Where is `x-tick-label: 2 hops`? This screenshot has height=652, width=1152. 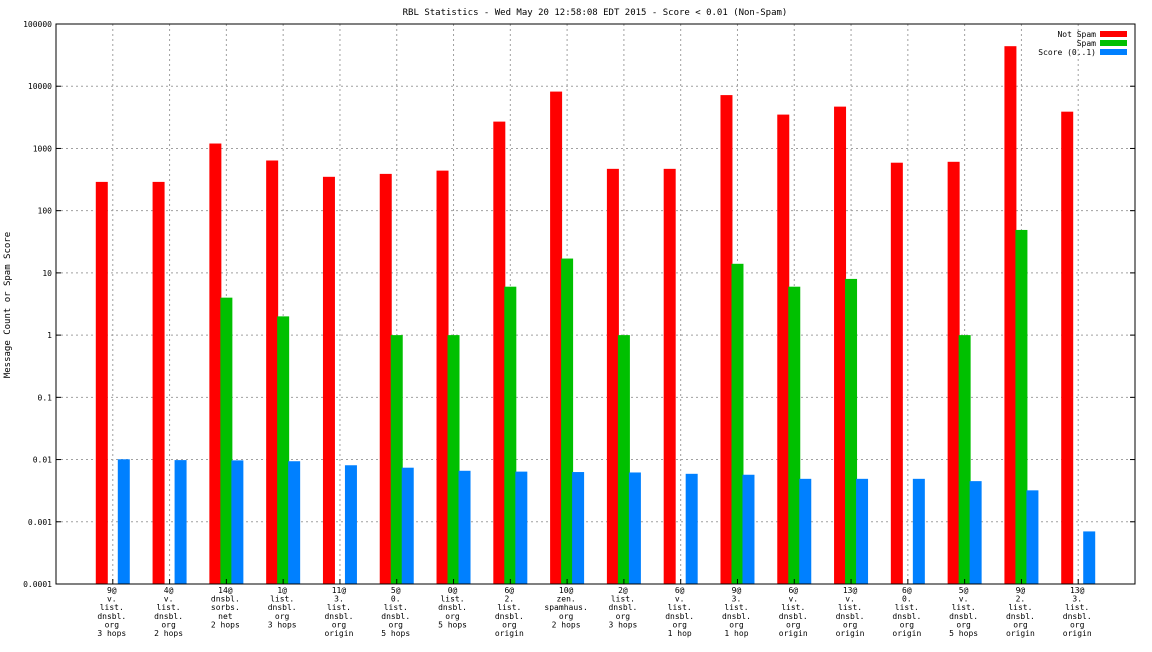 x-tick-label: 2 hops is located at coordinates (168, 633).